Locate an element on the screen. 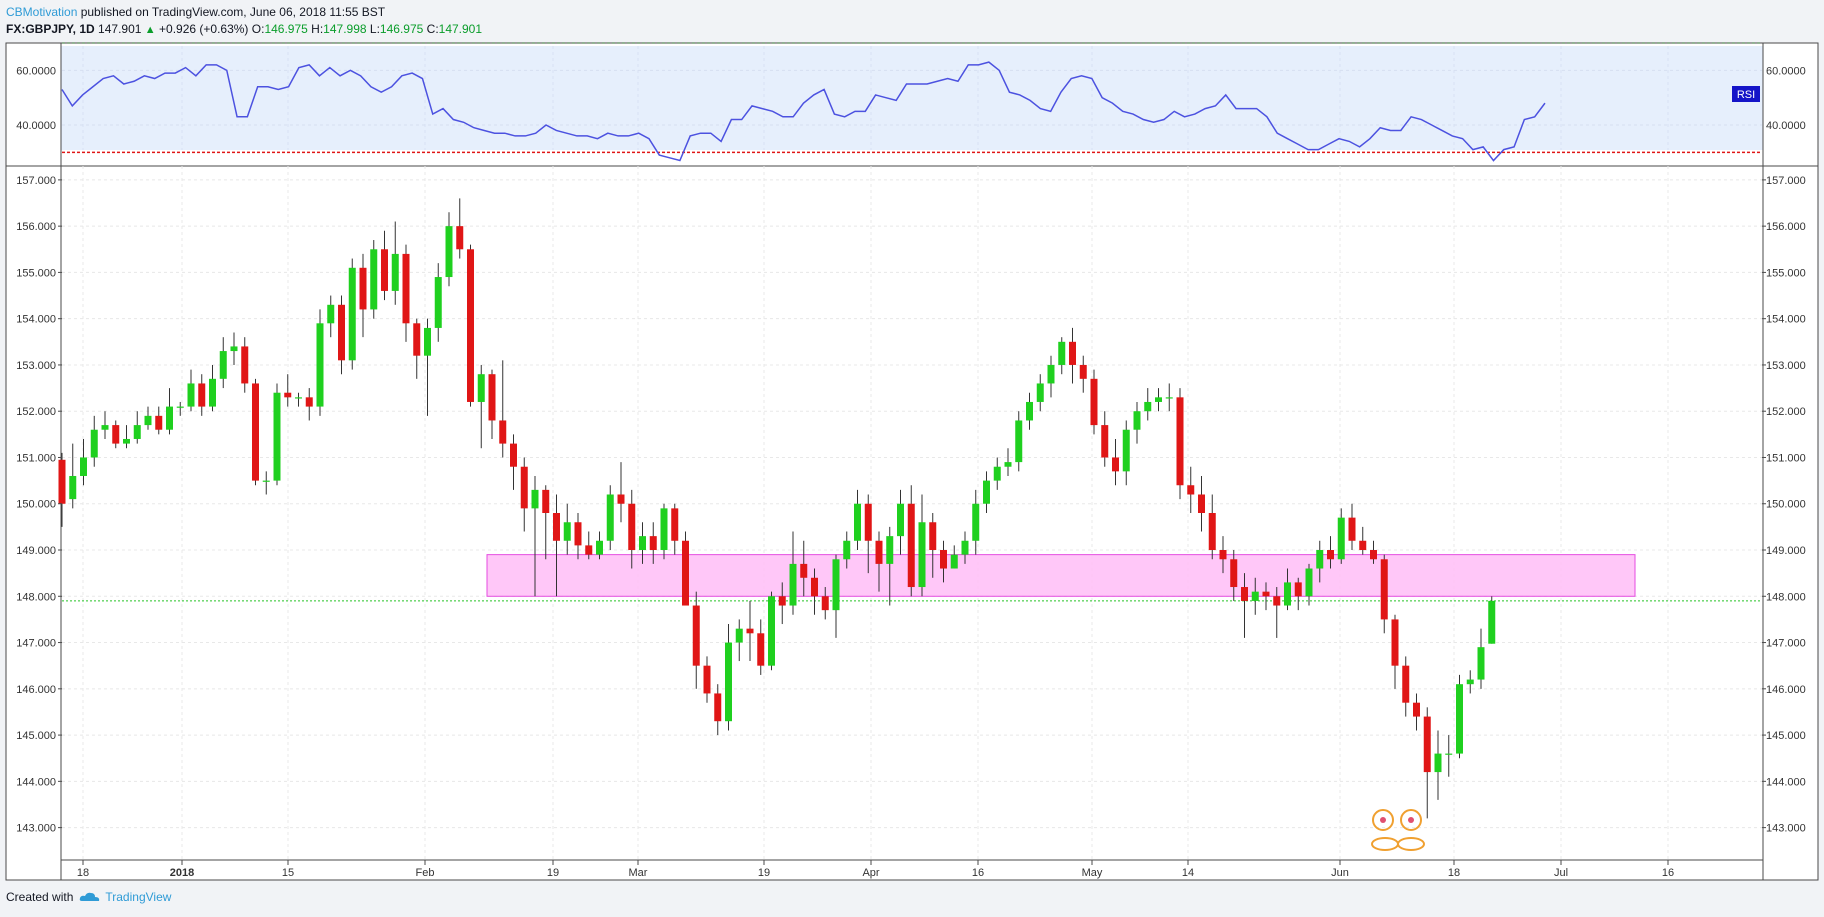  time-tick-label: Jul is located at coordinates (1561, 873).